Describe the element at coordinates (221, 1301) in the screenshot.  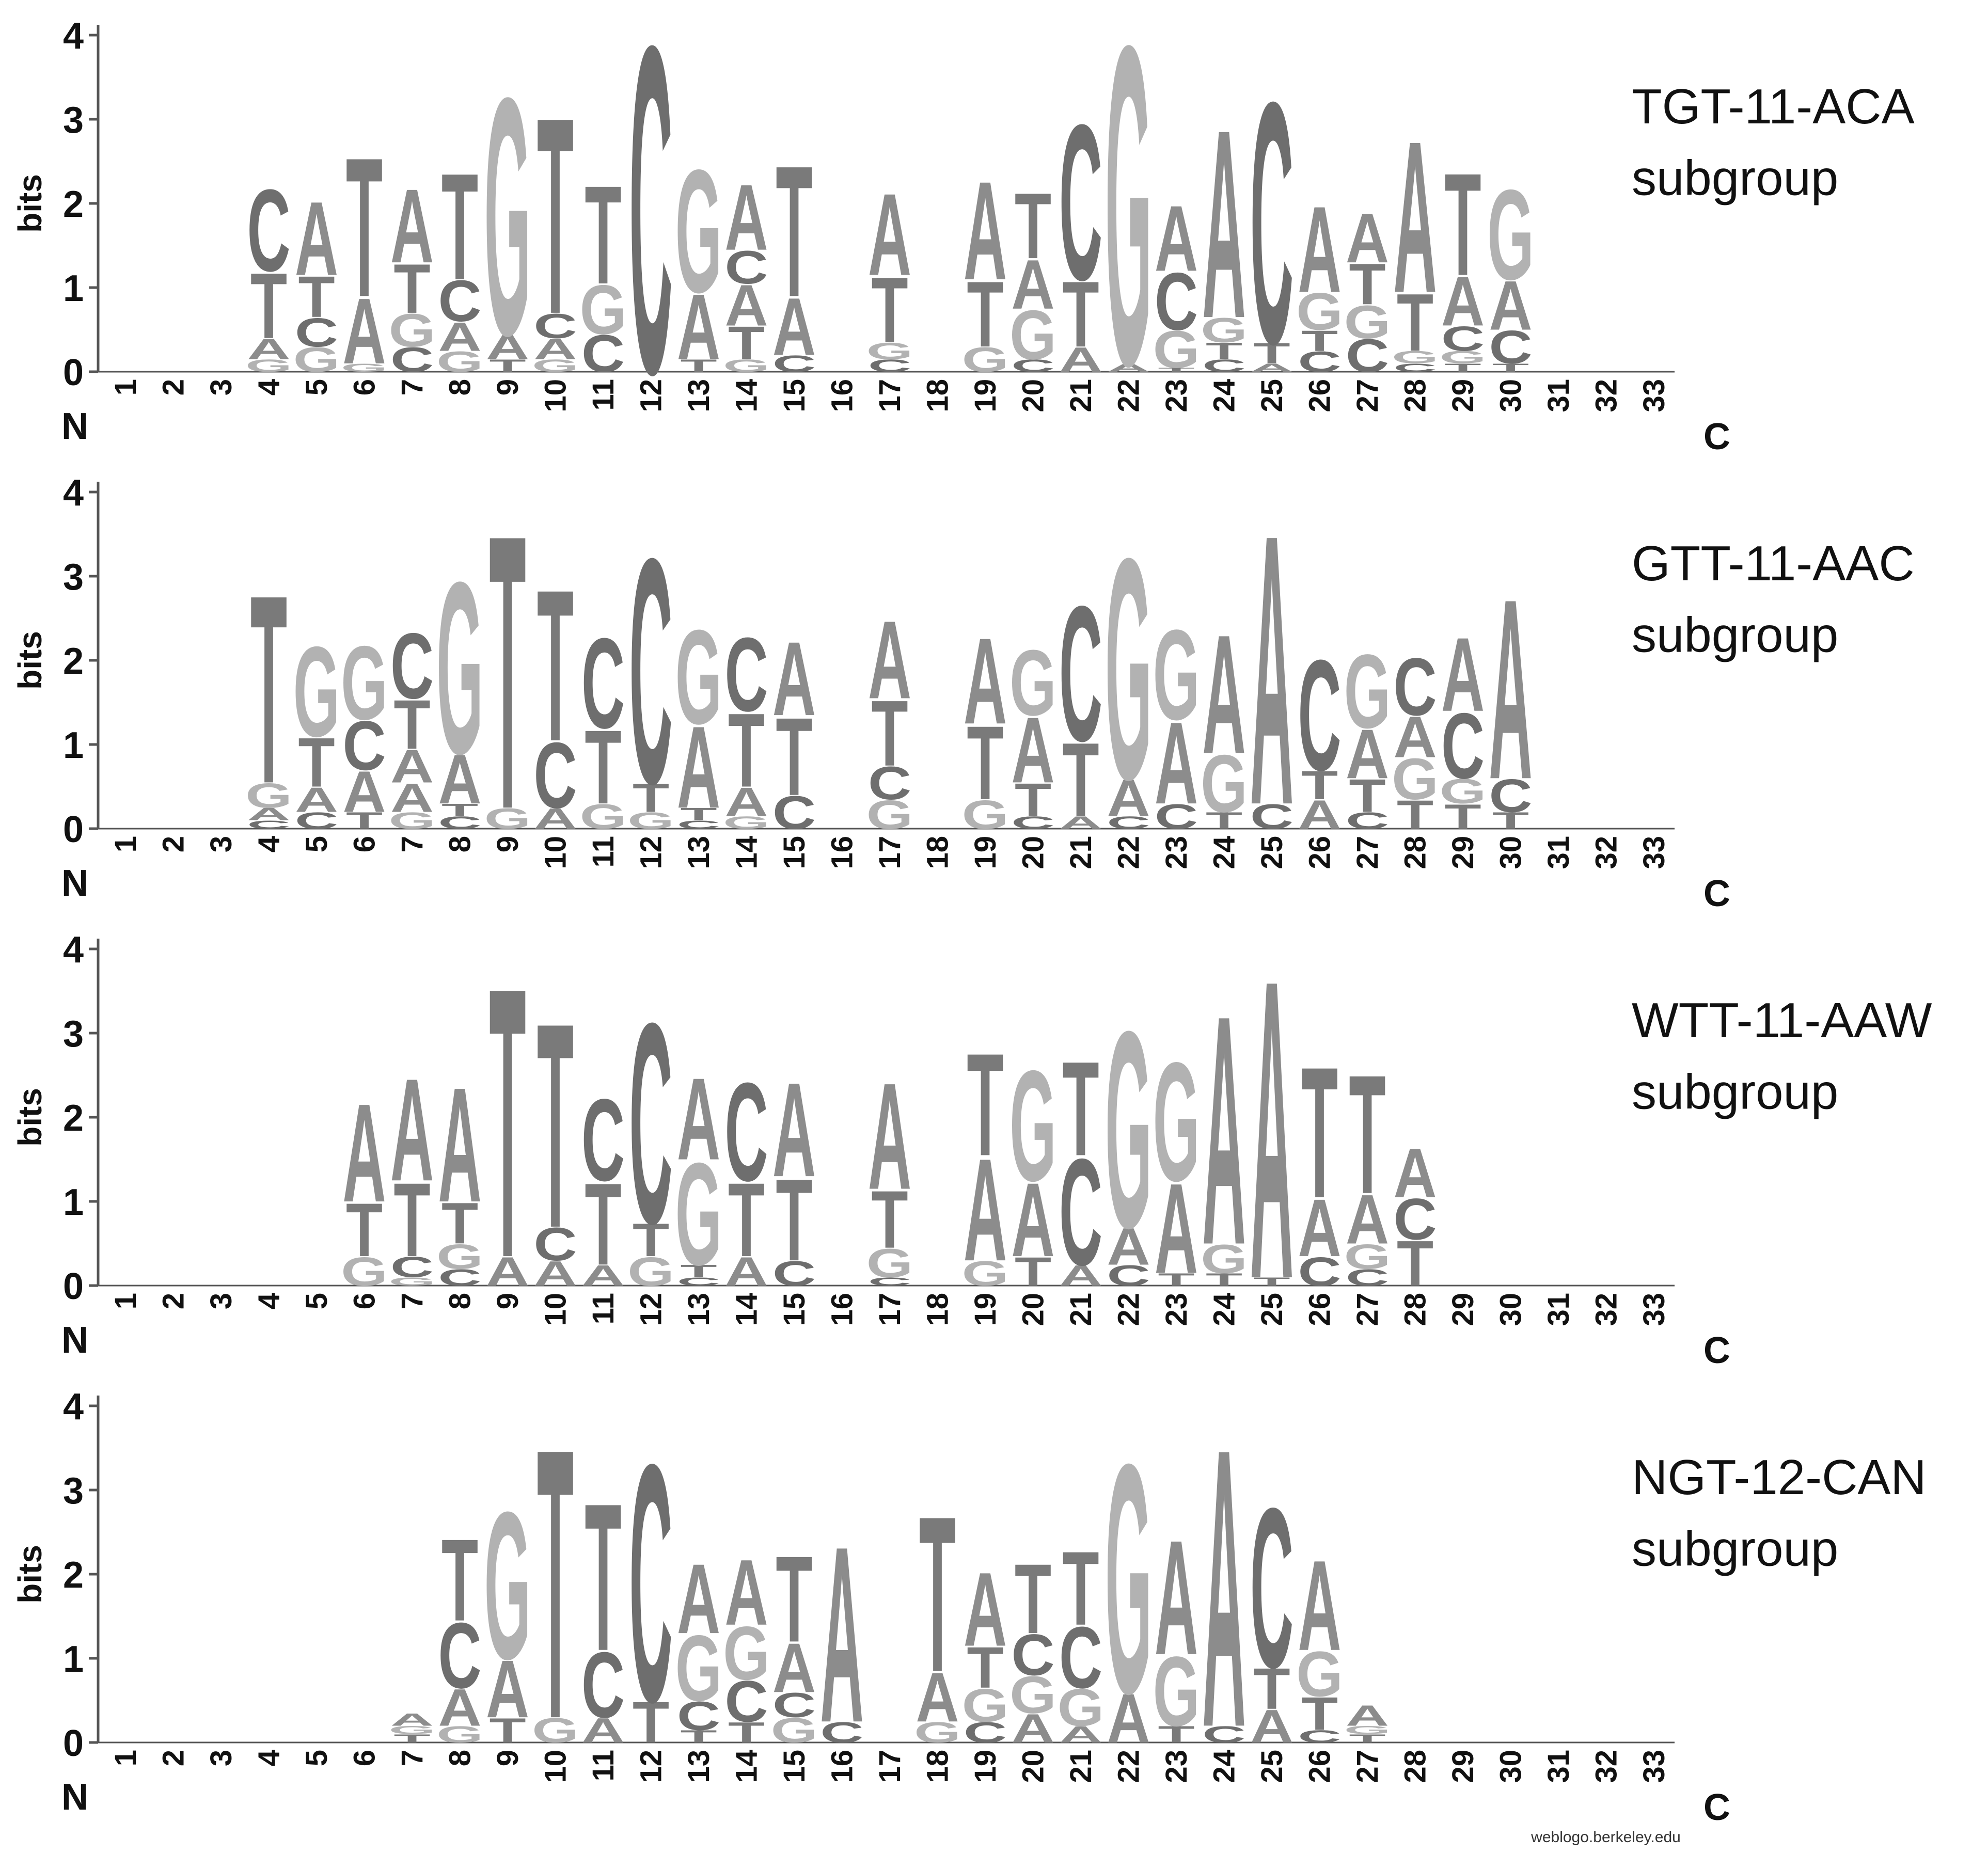
I see `x-tick-label: 3` at that location.